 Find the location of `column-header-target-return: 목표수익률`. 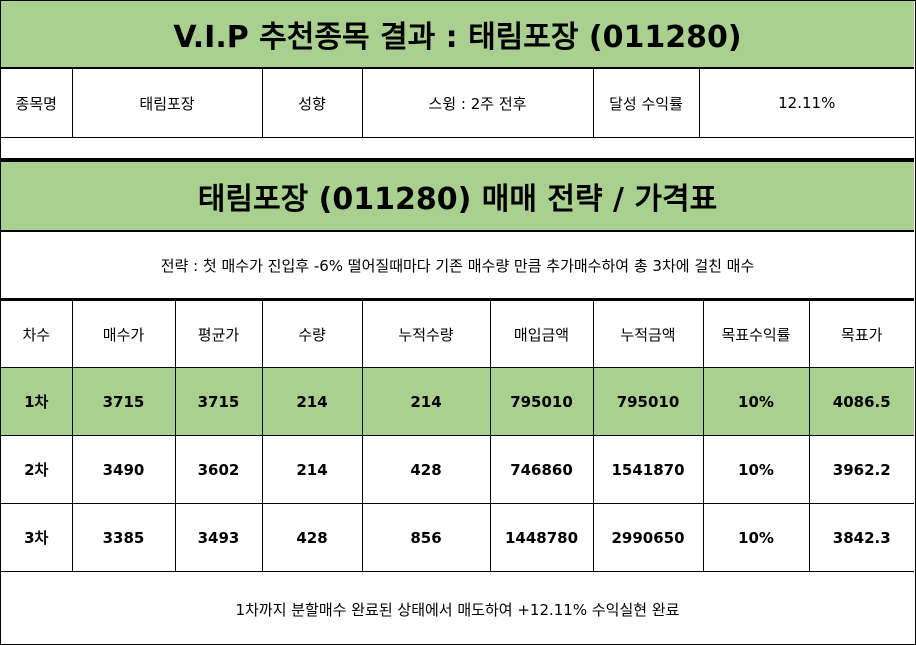

column-header-target-return: 목표수익률 is located at coordinates (756, 334).